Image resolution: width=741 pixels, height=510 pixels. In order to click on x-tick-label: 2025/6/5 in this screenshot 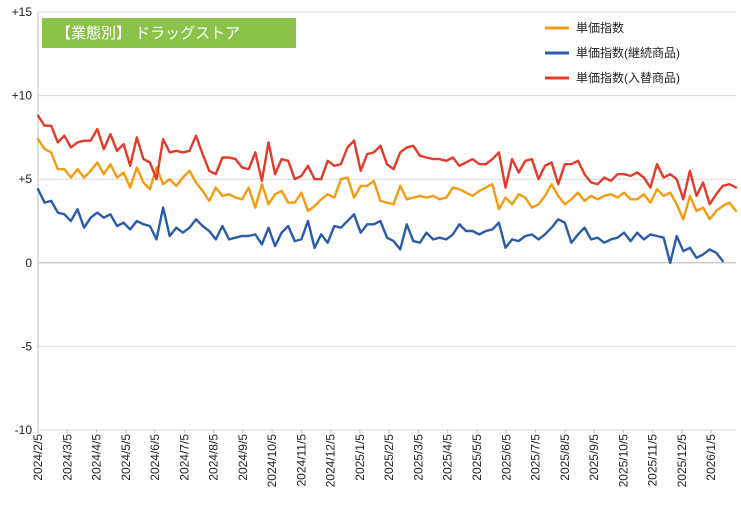, I will do `click(506, 457)`.